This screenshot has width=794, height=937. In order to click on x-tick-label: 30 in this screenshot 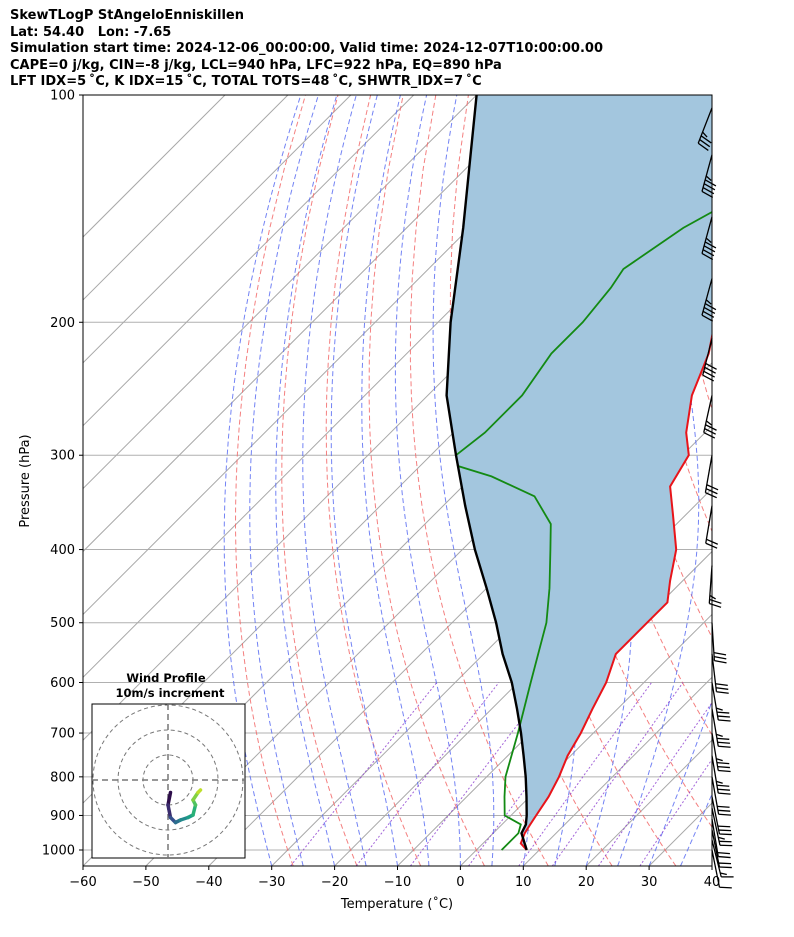, I will do `click(649, 882)`.